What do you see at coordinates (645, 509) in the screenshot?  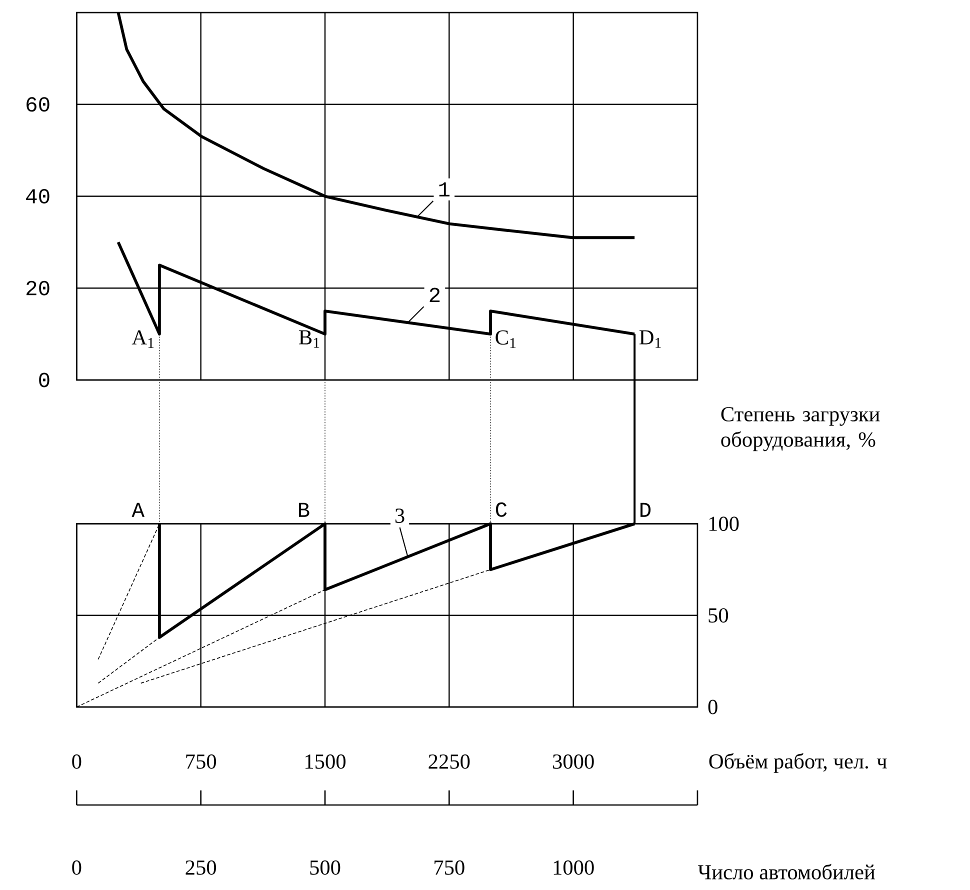 I see `annotation: D` at bounding box center [645, 509].